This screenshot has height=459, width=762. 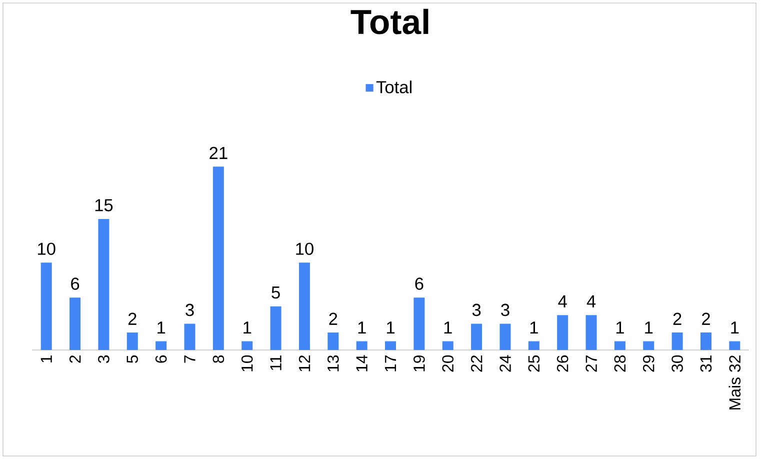 I want to click on x-tick-label: 25, so click(x=534, y=363).